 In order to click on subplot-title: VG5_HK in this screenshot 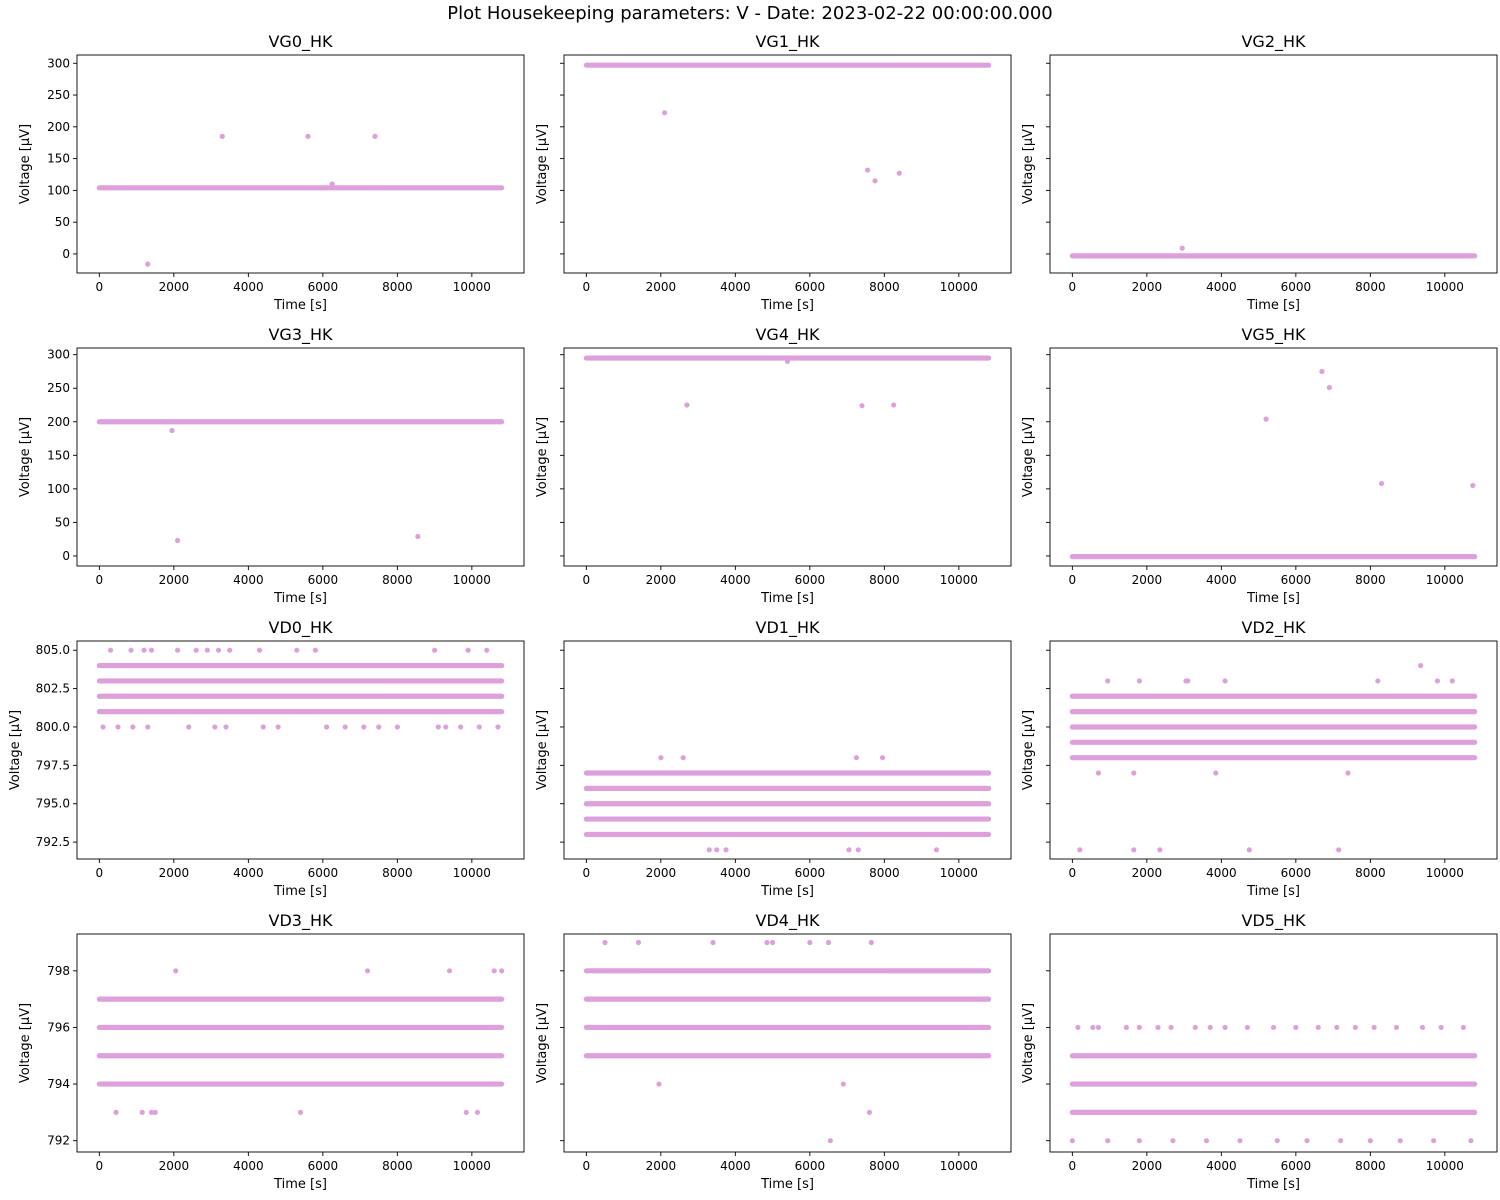, I will do `click(1273, 335)`.